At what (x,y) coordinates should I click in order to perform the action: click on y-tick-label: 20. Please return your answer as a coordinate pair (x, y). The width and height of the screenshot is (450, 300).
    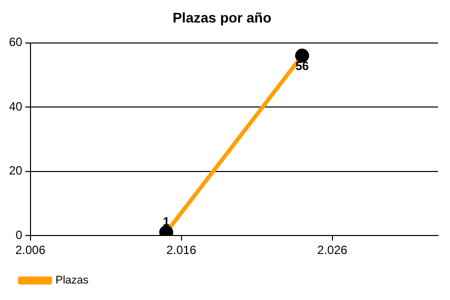
    Looking at the image, I should click on (15, 171).